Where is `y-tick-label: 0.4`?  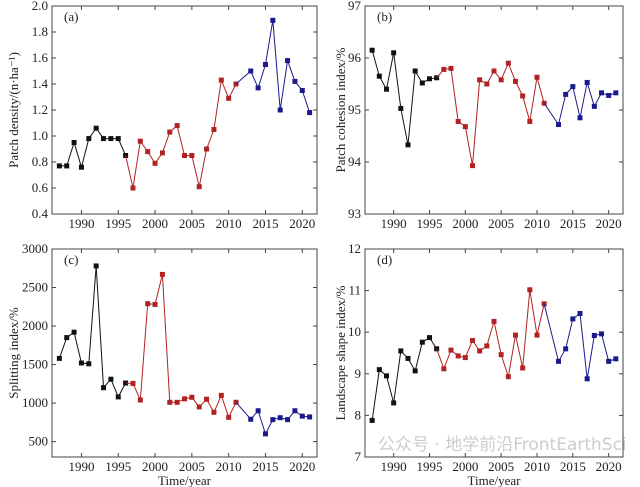 y-tick-label: 0.4 is located at coordinates (40, 213).